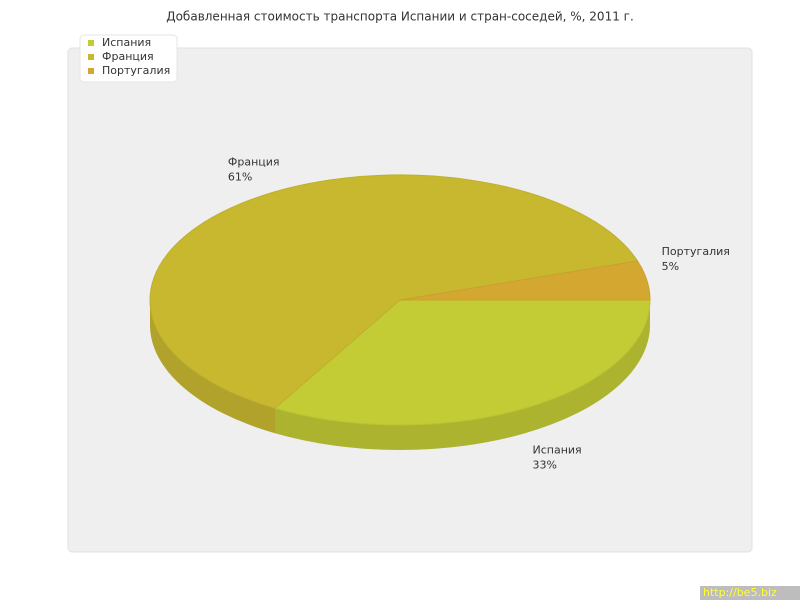  What do you see at coordinates (545, 465) in the screenshot?
I see `slice-value-label: 33%` at bounding box center [545, 465].